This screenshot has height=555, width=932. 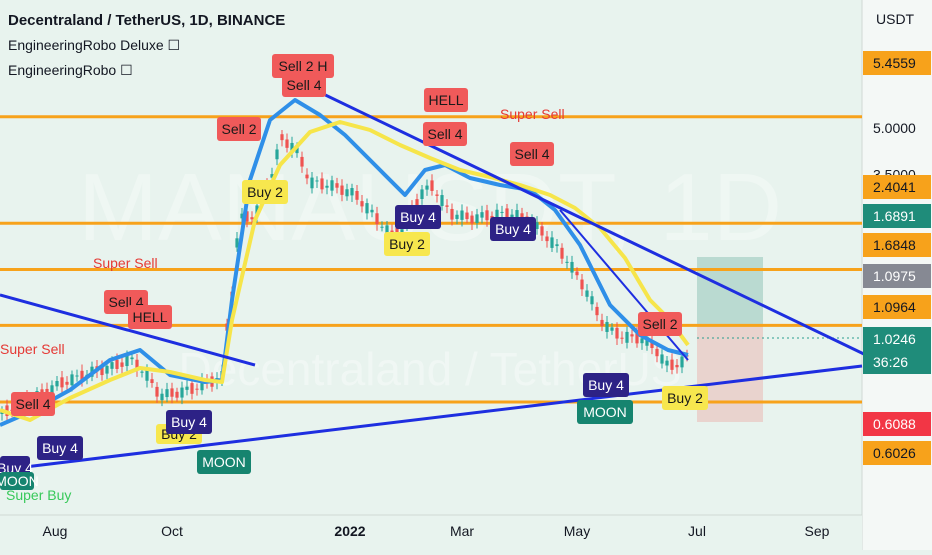 I want to click on signal-label: HELL, so click(x=150, y=317).